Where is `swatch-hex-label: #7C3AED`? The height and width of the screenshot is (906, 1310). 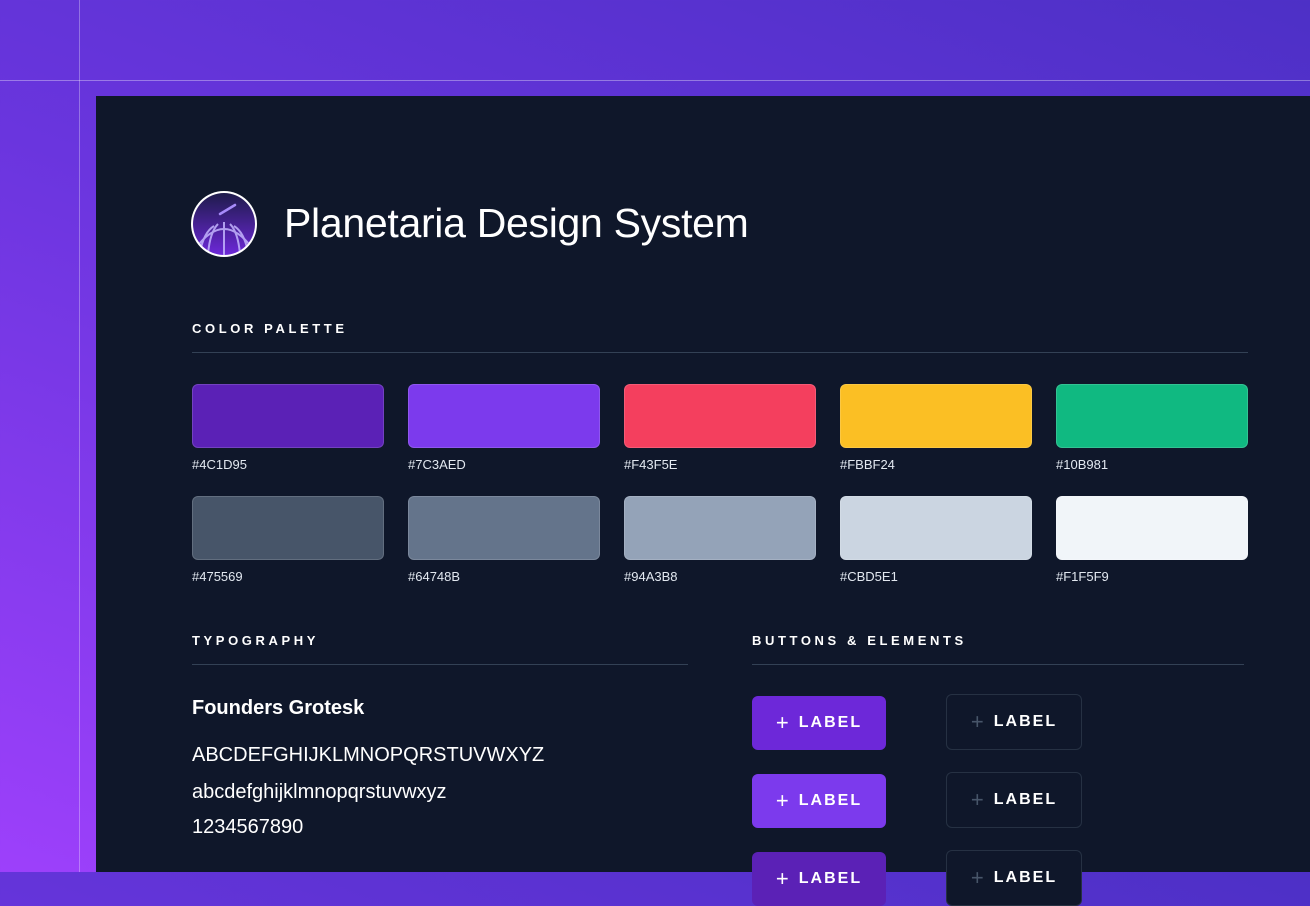 swatch-hex-label: #7C3AED is located at coordinates (437, 464).